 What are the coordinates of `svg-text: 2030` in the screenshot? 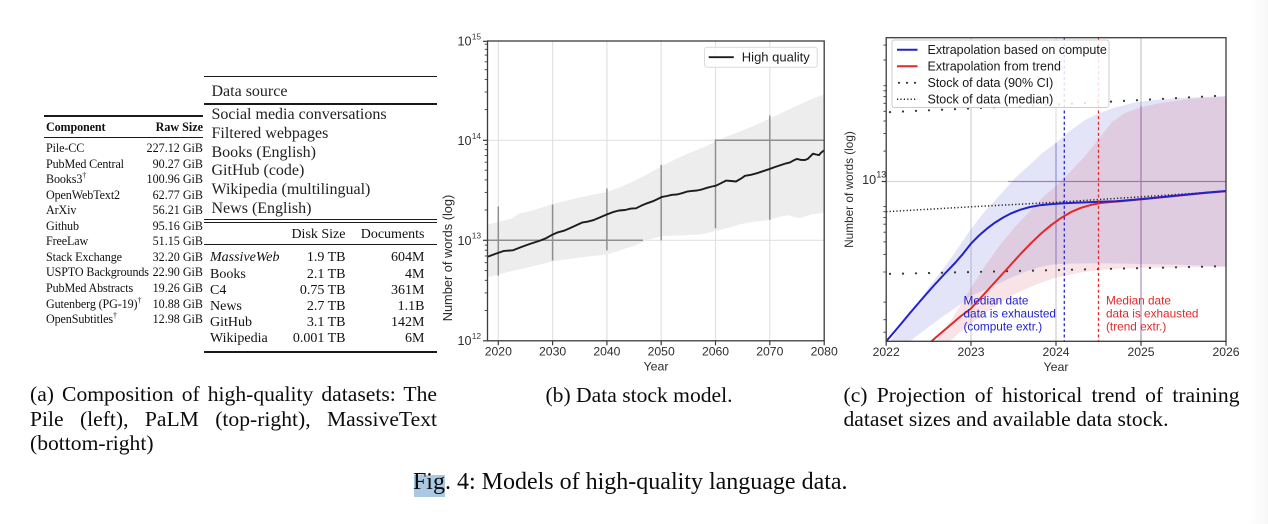 It's located at (552, 351).